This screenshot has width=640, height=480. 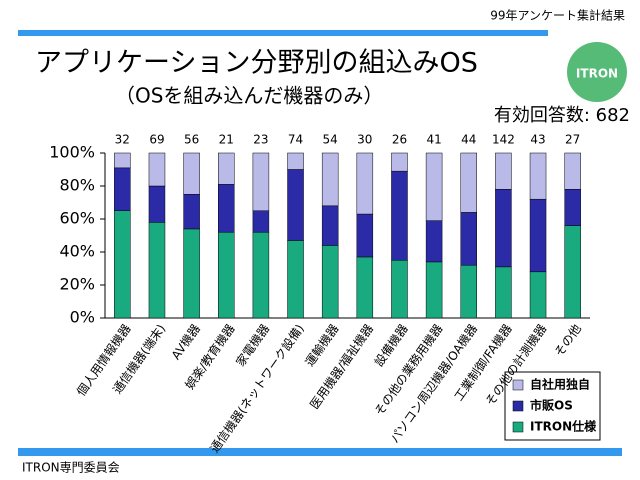 What do you see at coordinates (399, 140) in the screenshot?
I see `count-label: 26` at bounding box center [399, 140].